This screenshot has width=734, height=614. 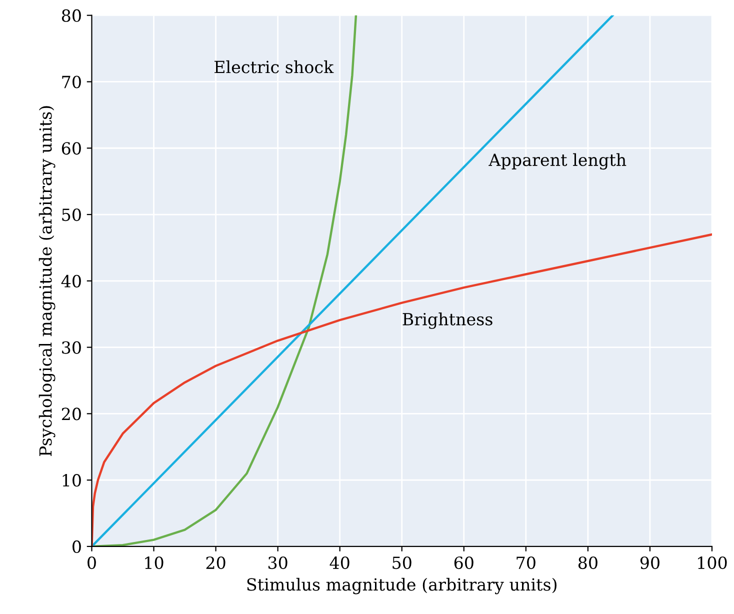 I want to click on x-tick-label: 90, so click(x=650, y=563).